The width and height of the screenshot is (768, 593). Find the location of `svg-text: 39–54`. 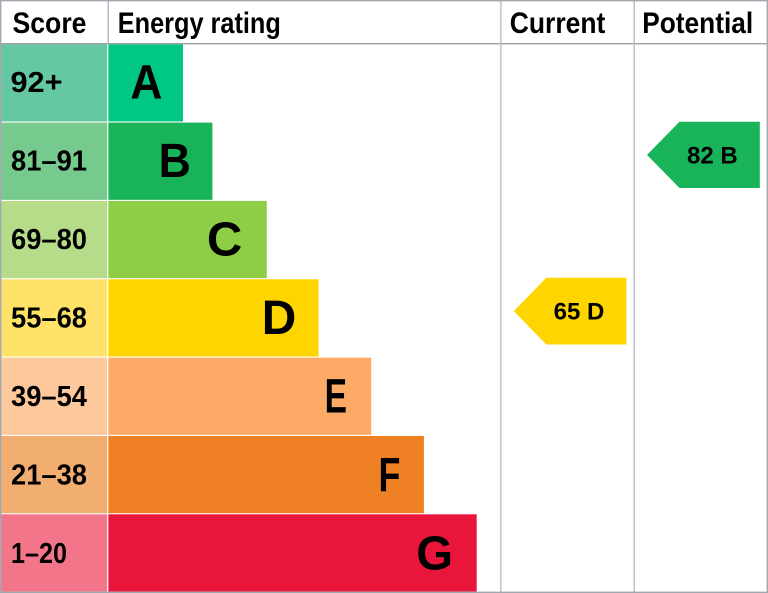

svg-text: 39–54 is located at coordinates (49, 397).